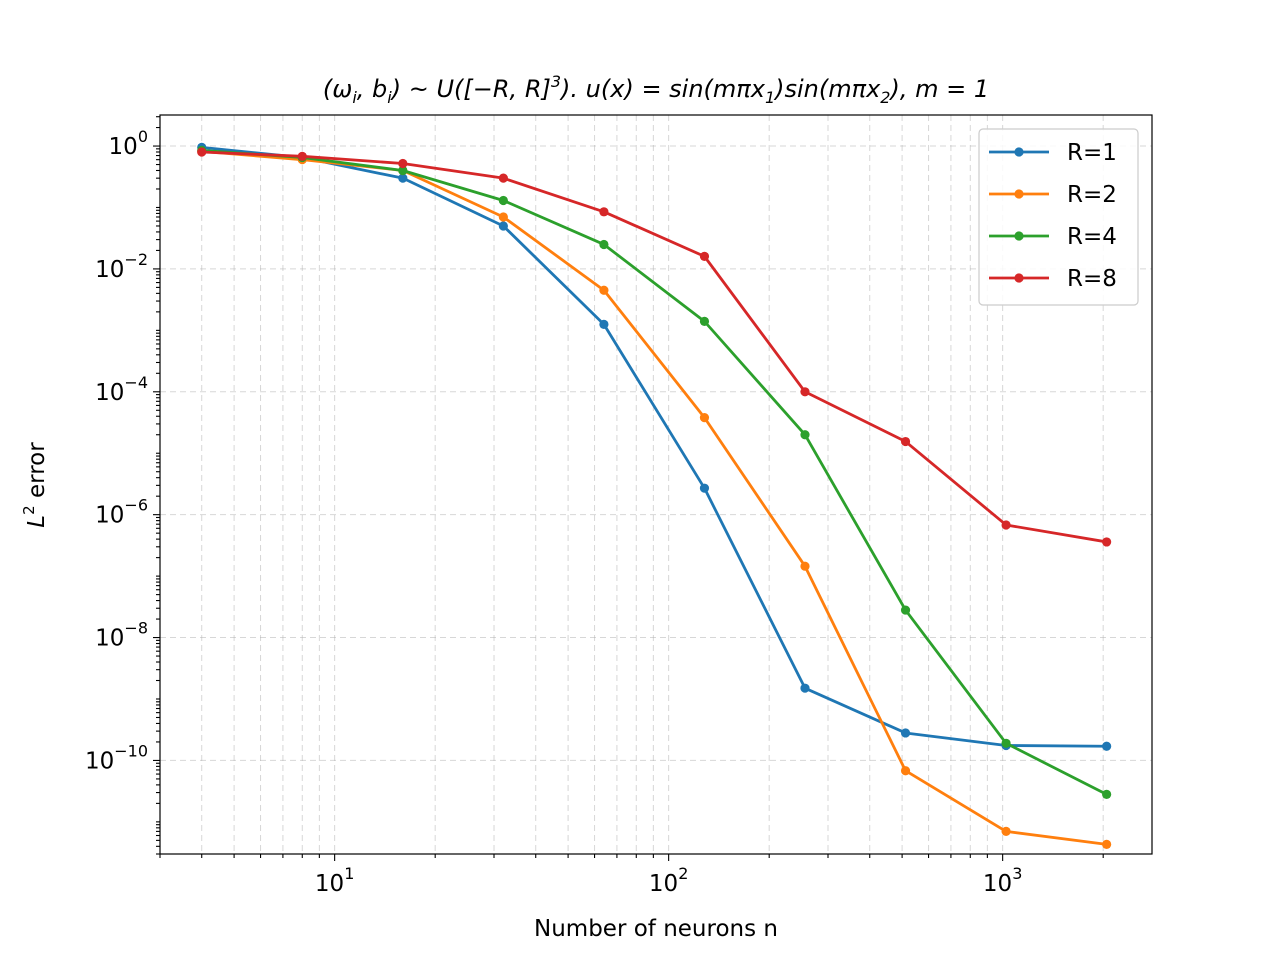 The width and height of the screenshot is (1280, 960). I want to click on legend-item-r-2: R=2, so click(1053, 195).